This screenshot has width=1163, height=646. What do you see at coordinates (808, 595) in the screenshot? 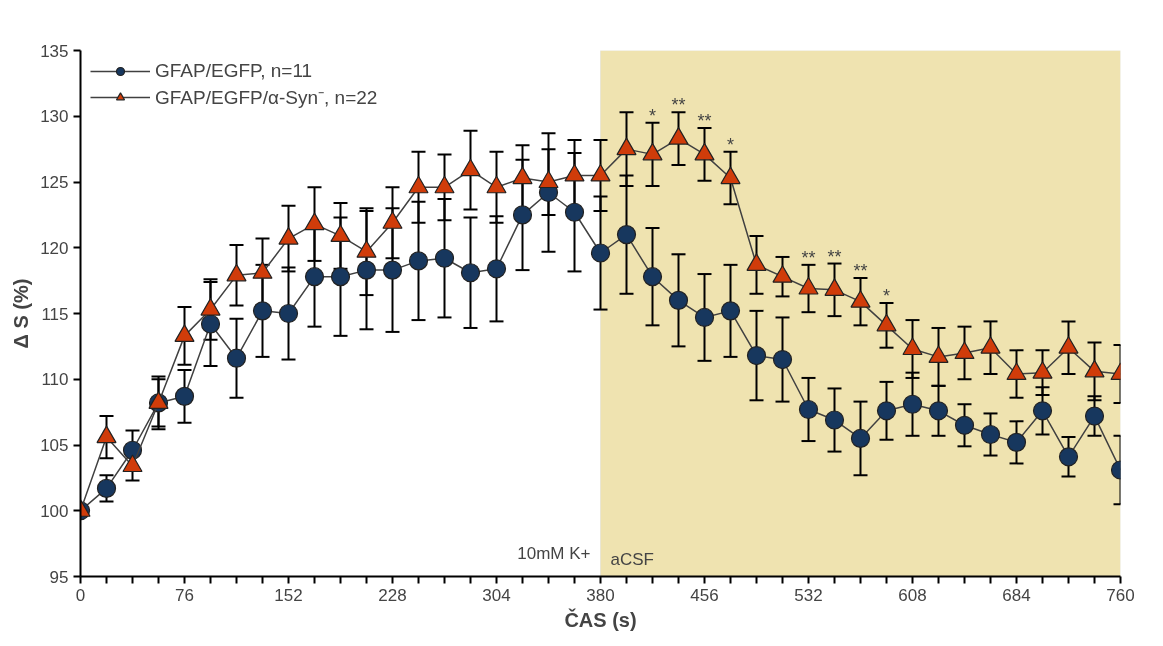
I see `x-tick-label: 532` at bounding box center [808, 595].